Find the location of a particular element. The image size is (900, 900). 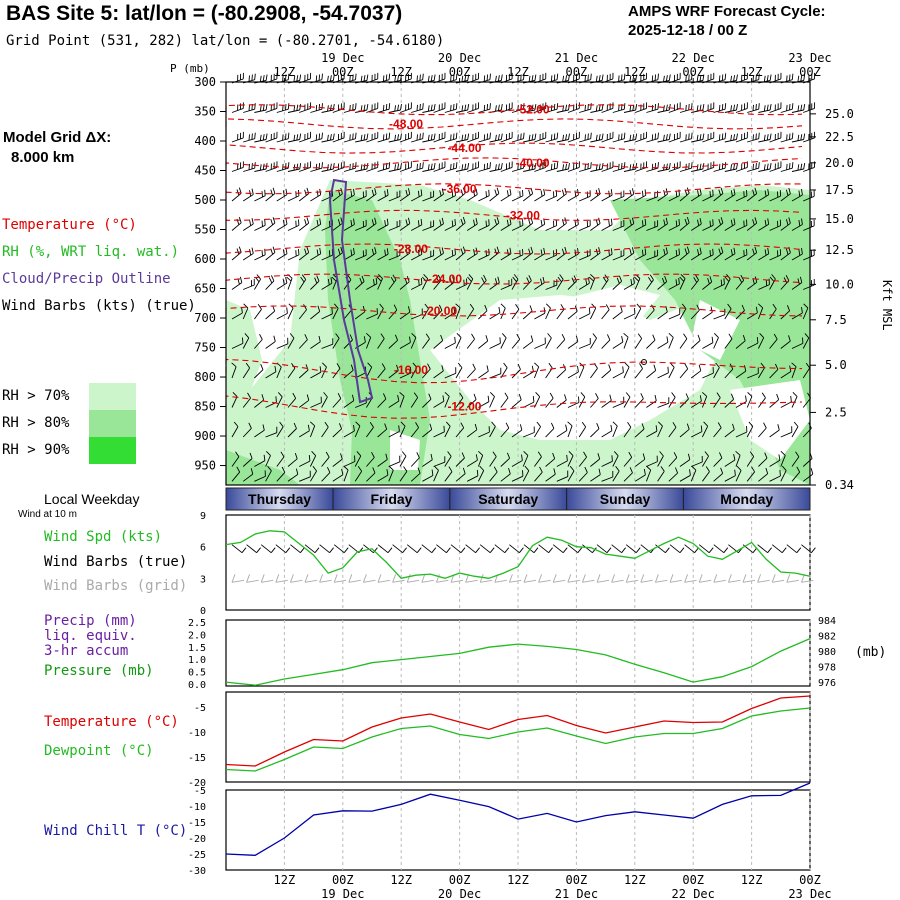

weekday-label: Saturday is located at coordinates (508, 499).